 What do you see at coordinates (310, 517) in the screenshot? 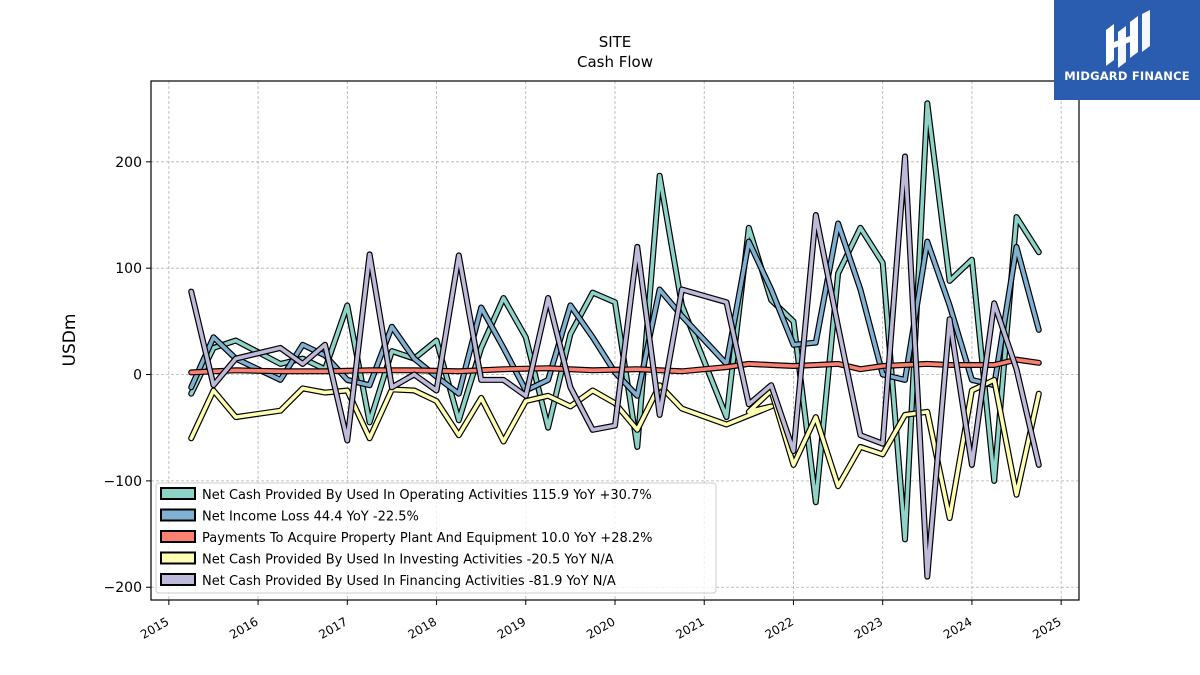
I see `legend-label: Net Income Loss 44.4 YoY -22.5%` at bounding box center [310, 517].